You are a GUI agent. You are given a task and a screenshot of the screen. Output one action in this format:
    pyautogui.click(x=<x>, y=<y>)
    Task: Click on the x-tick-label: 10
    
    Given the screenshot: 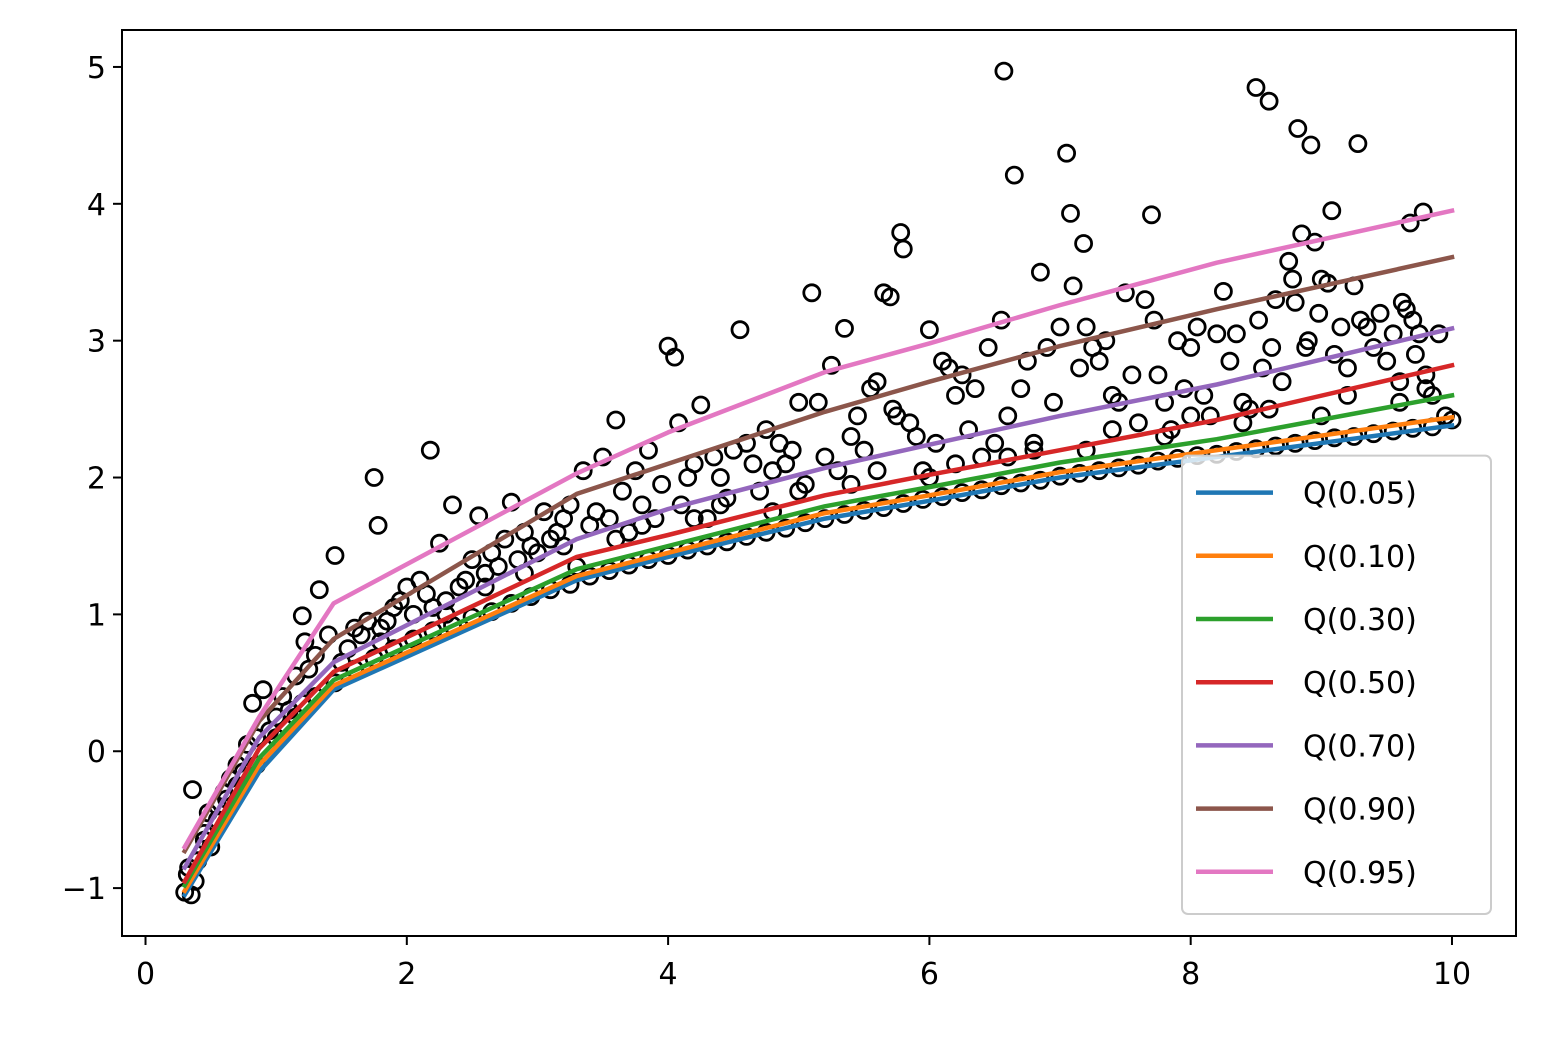 What is the action you would take?
    pyautogui.click(x=1452, y=974)
    